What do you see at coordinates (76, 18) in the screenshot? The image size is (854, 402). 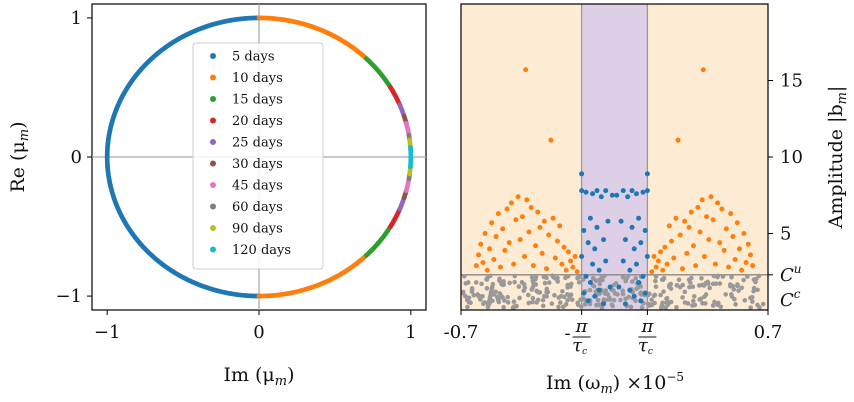 I see `left-y-tick-label: 1` at bounding box center [76, 18].